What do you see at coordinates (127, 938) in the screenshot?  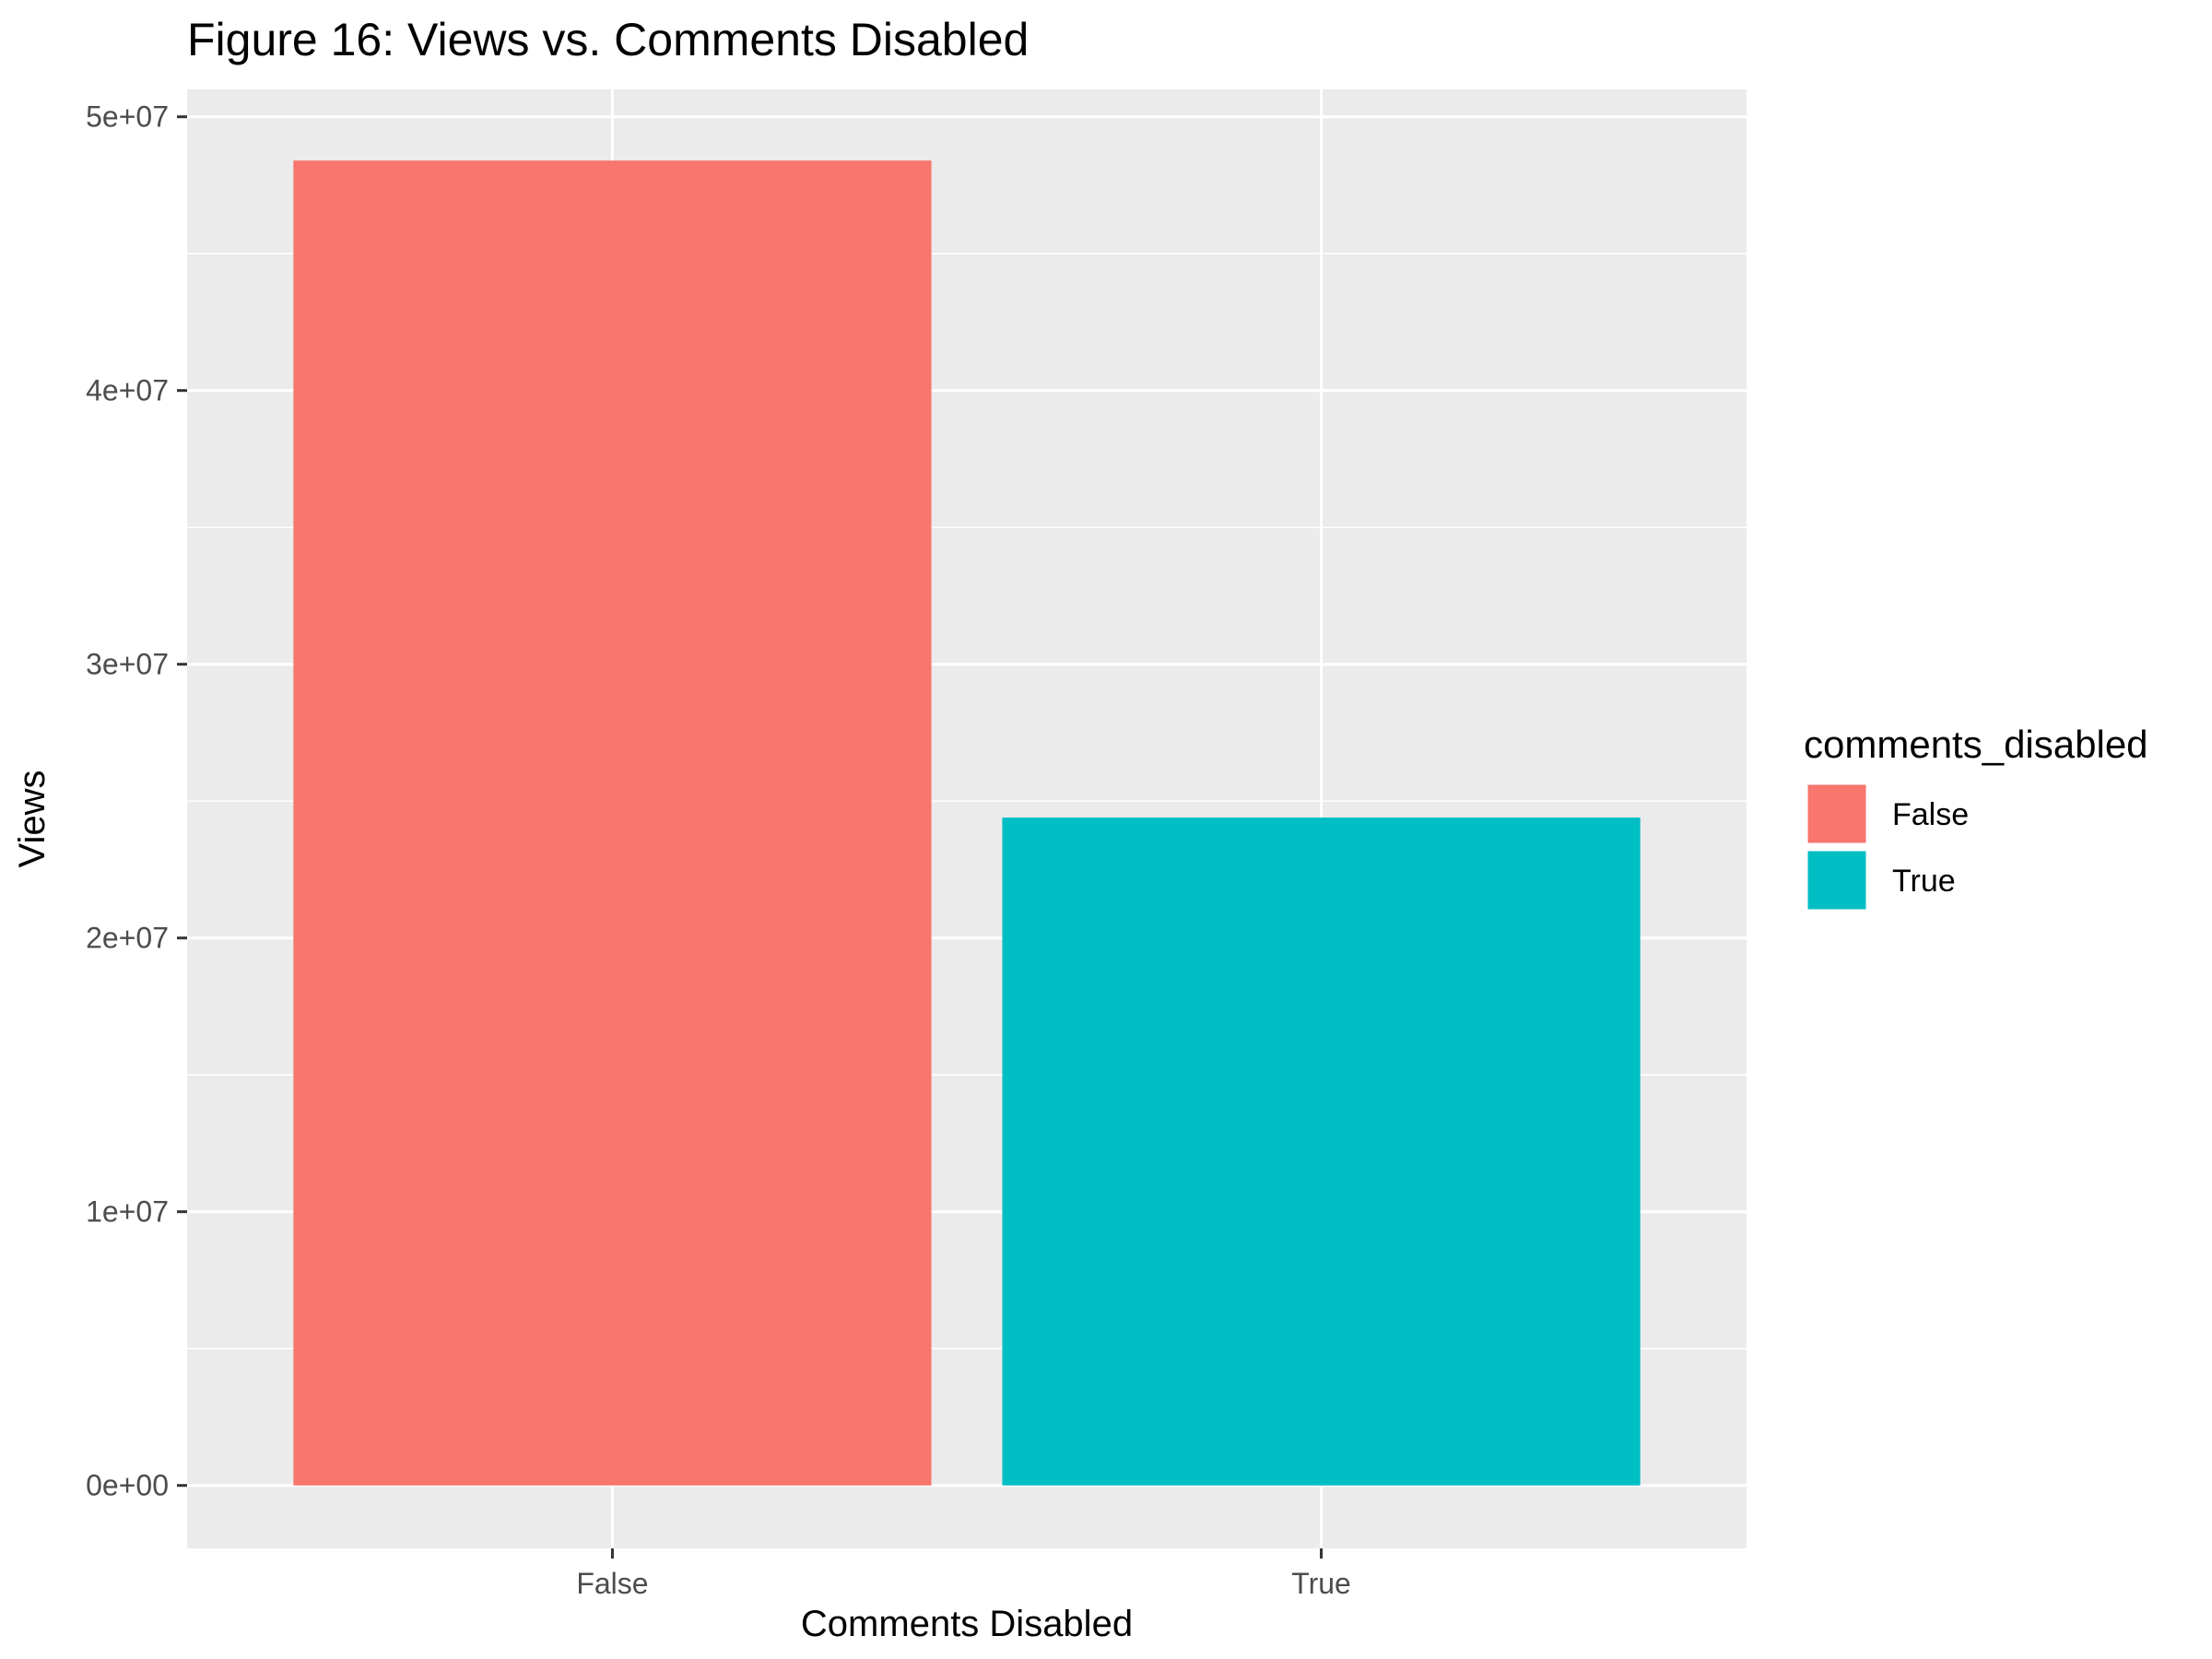 I see `y-tick-label: 2e+07` at bounding box center [127, 938].